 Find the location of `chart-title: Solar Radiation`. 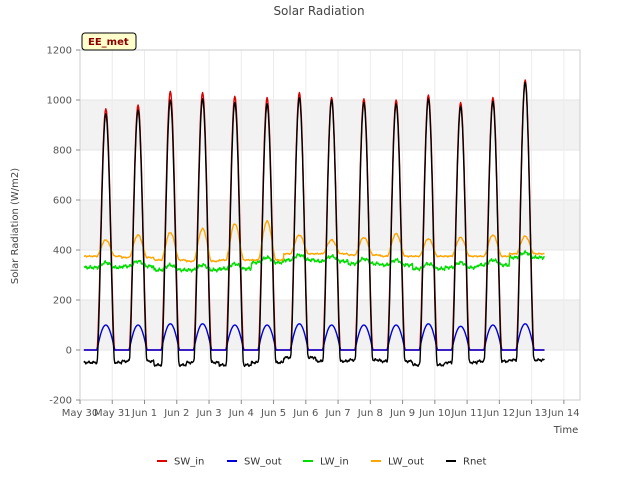

chart-title: Solar Radiation is located at coordinates (318, 11).